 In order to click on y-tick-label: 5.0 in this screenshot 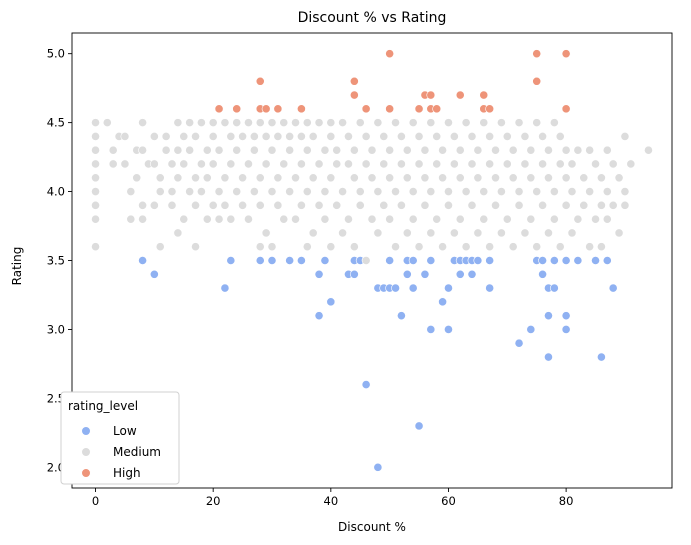, I will do `click(56, 54)`.